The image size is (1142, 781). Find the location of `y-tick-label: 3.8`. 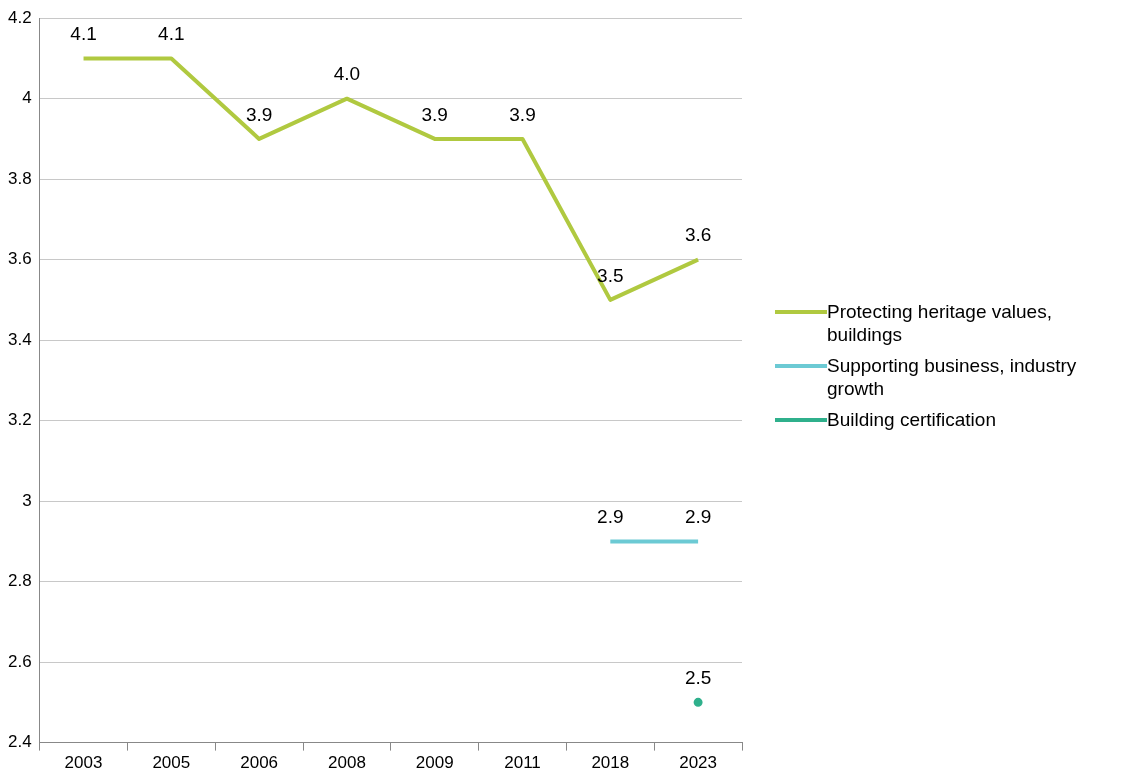

y-tick-label: 3.8 is located at coordinates (19, 178).